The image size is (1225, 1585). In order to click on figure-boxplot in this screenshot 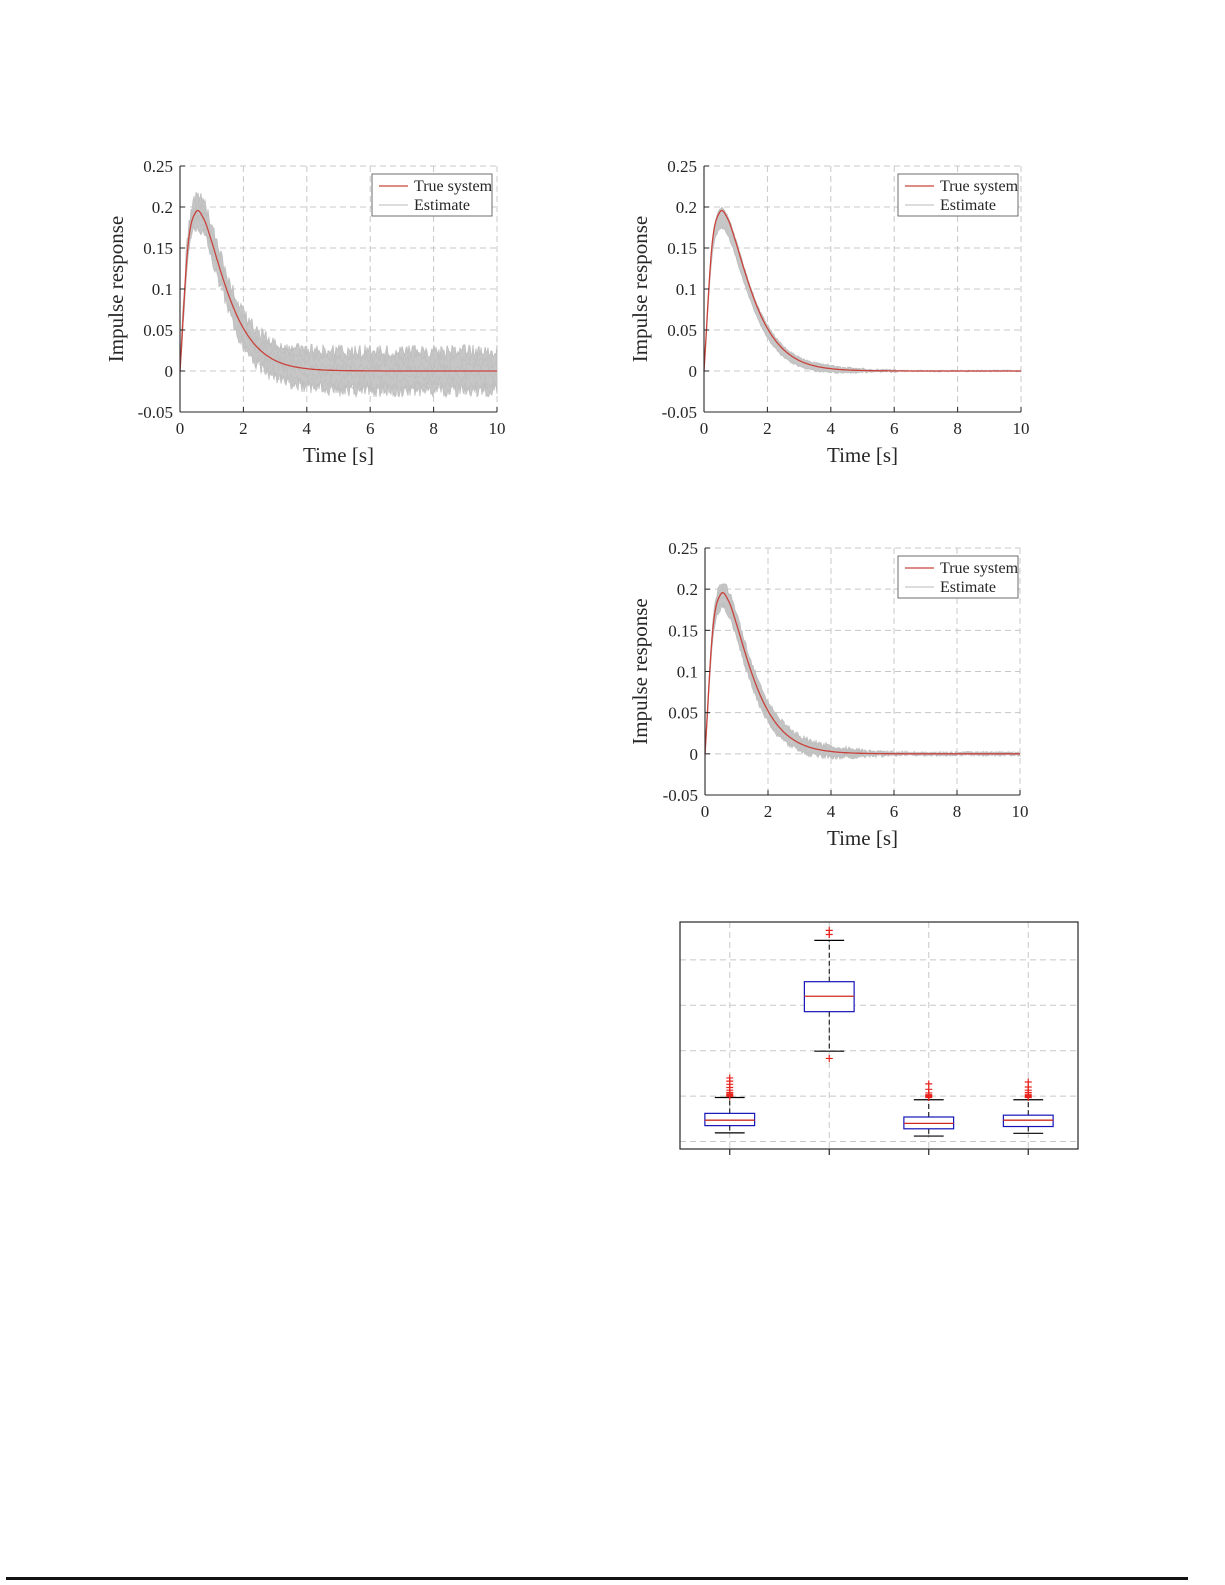, I will do `click(880, 1040)`.